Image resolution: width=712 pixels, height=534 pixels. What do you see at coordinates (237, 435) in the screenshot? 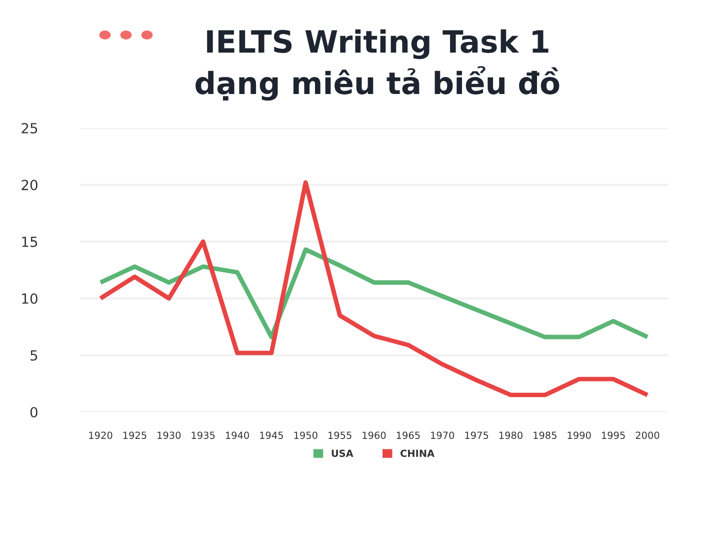
I see `x-tick-label: 1940` at bounding box center [237, 435].